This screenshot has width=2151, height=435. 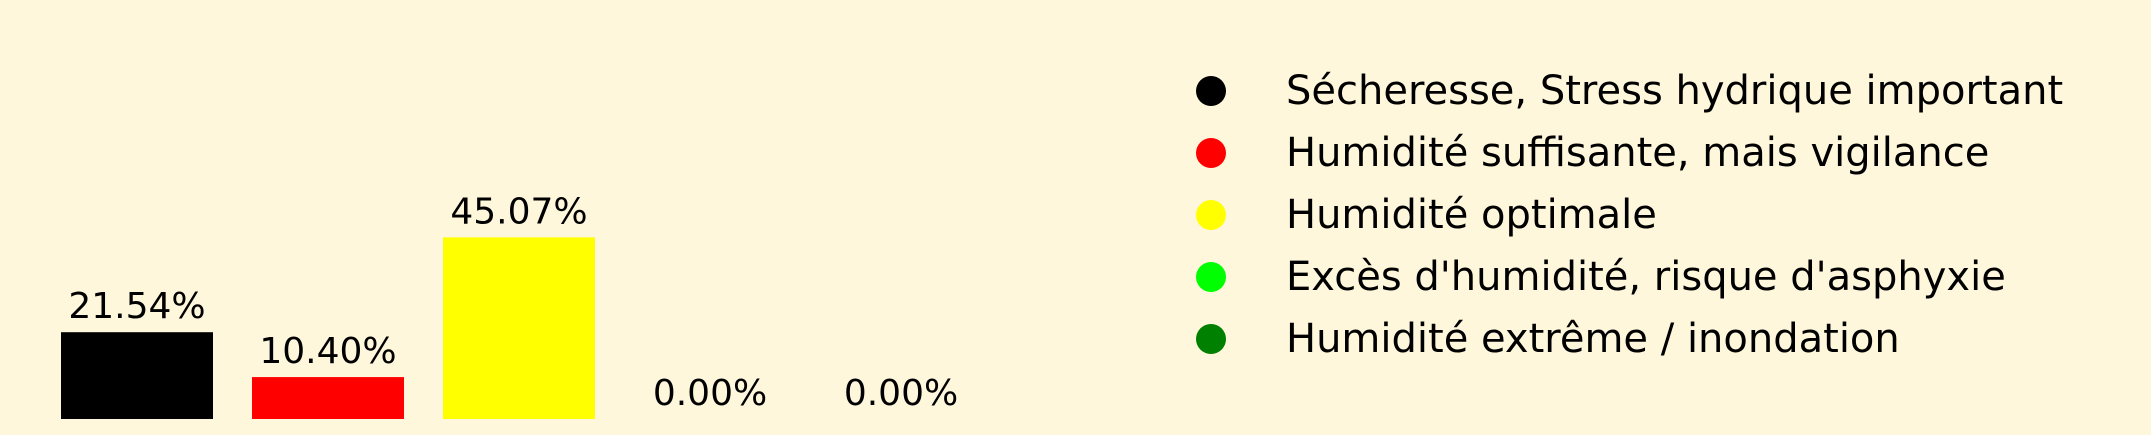 What do you see at coordinates (1471, 215) in the screenshot?
I see `legend-label-humidite-optimale: Humidité optimale` at bounding box center [1471, 215].